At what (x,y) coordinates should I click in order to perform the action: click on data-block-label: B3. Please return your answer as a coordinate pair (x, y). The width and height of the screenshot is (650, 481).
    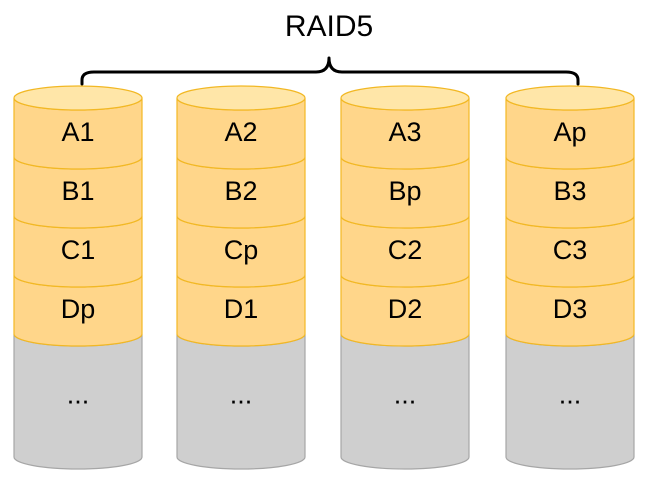
    Looking at the image, I should click on (569, 191).